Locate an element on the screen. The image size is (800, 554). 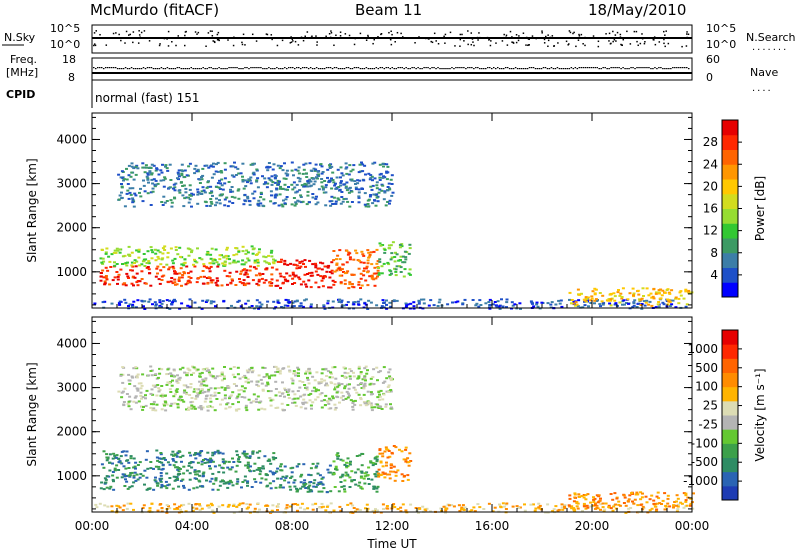
colorbar-tick-label: 500 is located at coordinates (706, 368).